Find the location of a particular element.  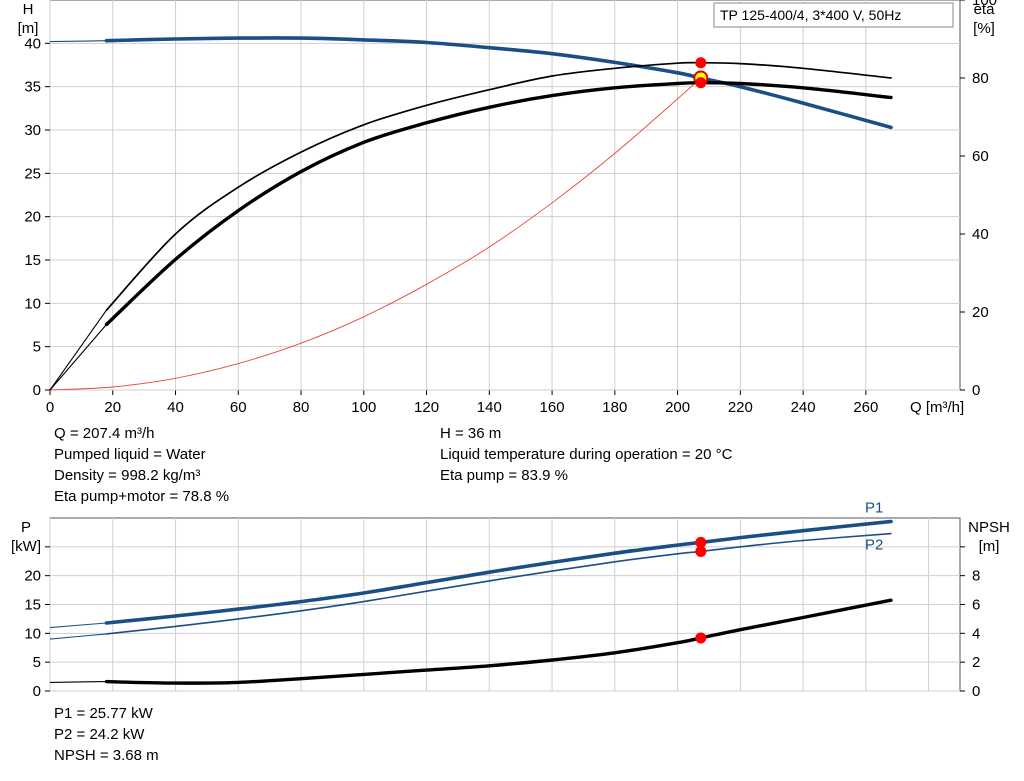

series-NPSH is located at coordinates (498, 641).